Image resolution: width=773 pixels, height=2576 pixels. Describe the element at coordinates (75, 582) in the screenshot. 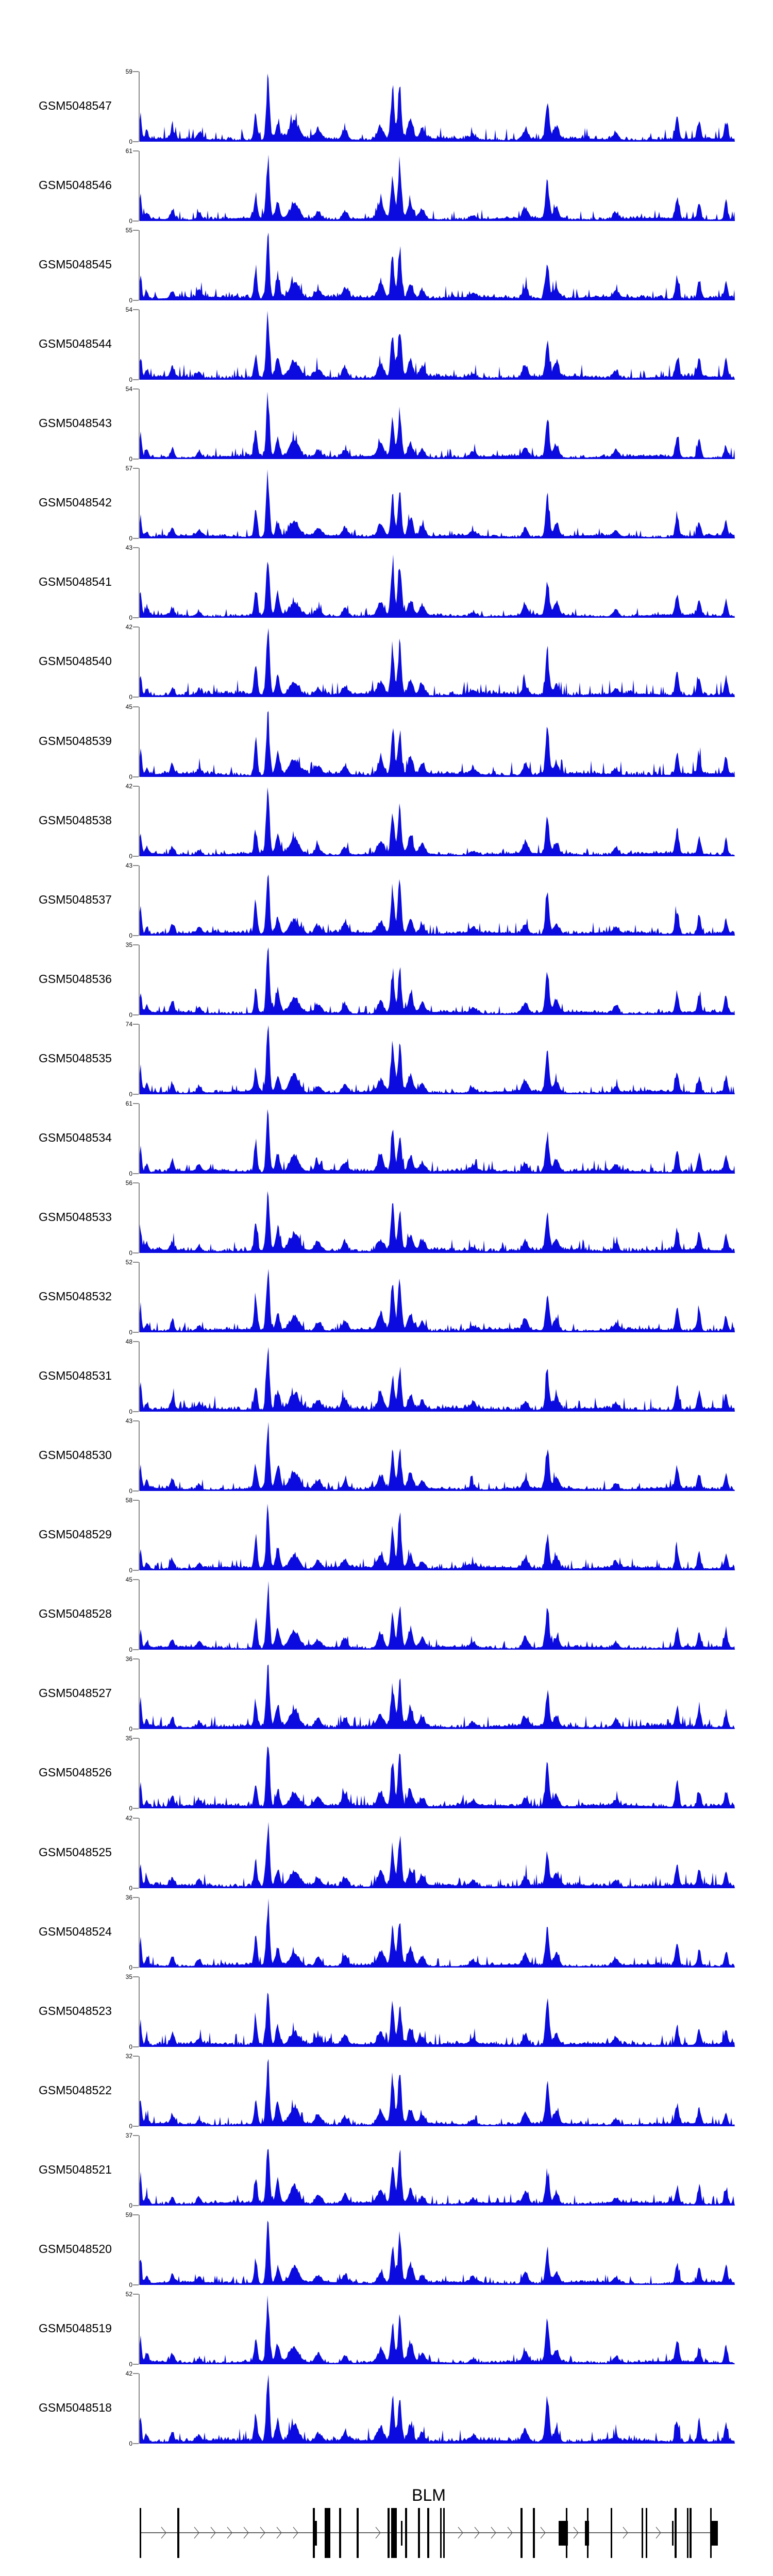

I see `track-sample-label: GSM5048541` at that location.